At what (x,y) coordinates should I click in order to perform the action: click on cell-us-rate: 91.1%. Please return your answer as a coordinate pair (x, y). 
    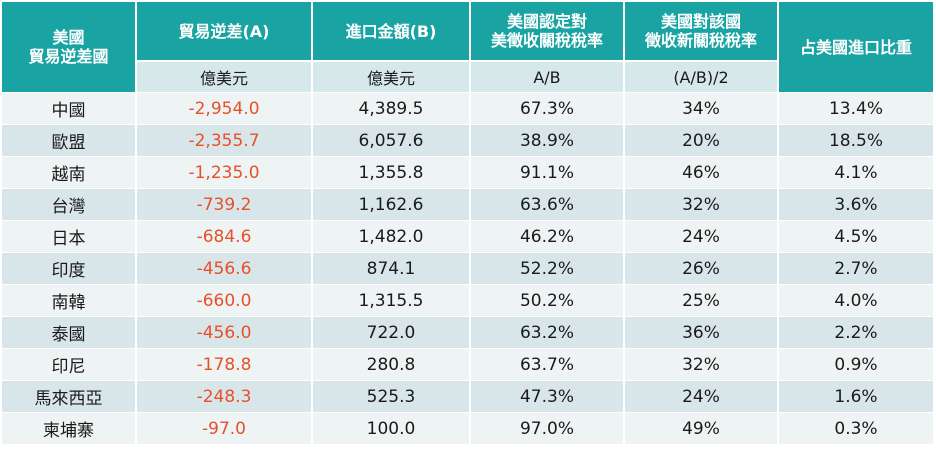
    Looking at the image, I should click on (548, 172).